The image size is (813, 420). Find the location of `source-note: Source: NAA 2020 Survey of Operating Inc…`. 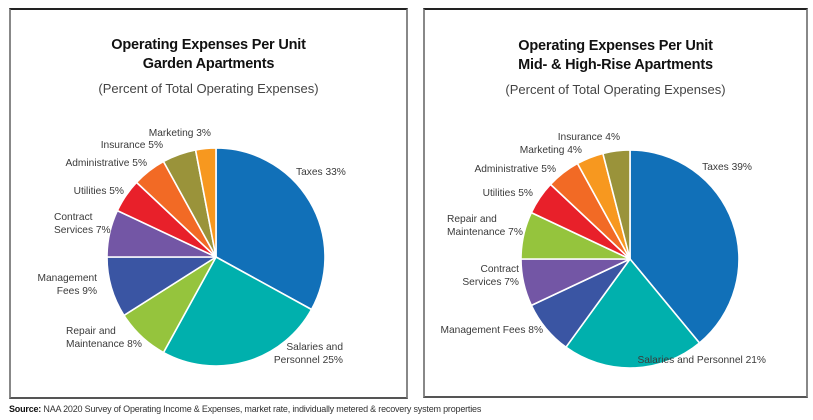

source-note: Source: NAA 2020 Survey of Operating Inc… is located at coordinates (245, 409).